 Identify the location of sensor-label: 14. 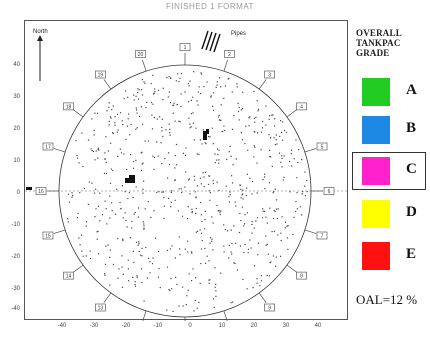
(69, 277).